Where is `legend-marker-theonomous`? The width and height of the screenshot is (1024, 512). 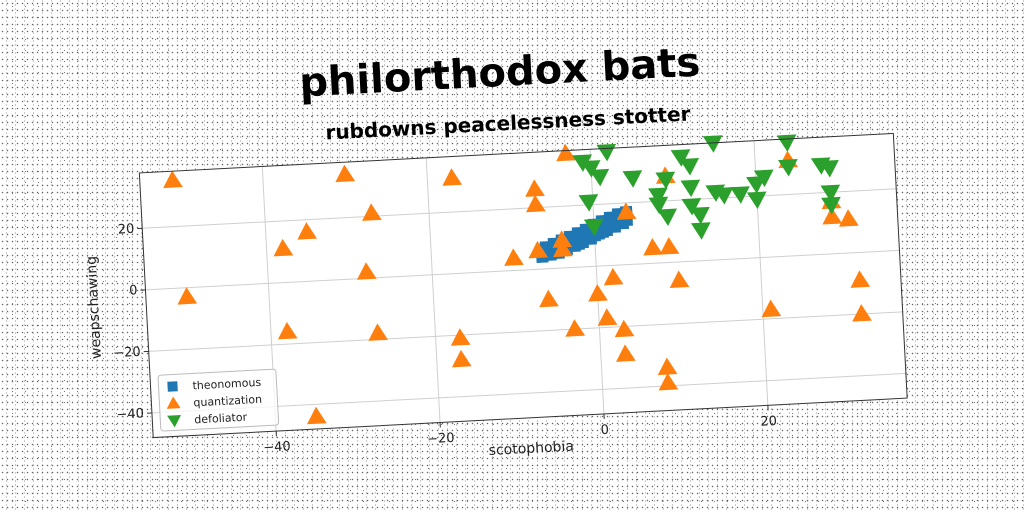 legend-marker-theonomous is located at coordinates (172, 386).